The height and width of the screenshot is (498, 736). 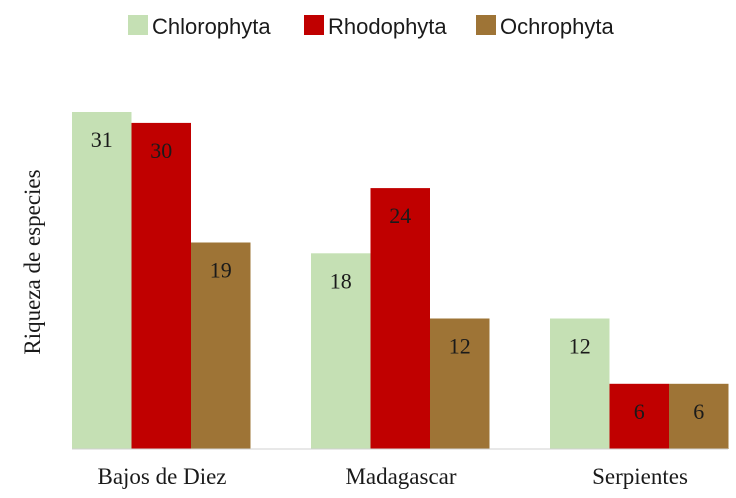 I want to click on legend-item-rhodophyta: Rhodophyta, so click(x=375, y=26).